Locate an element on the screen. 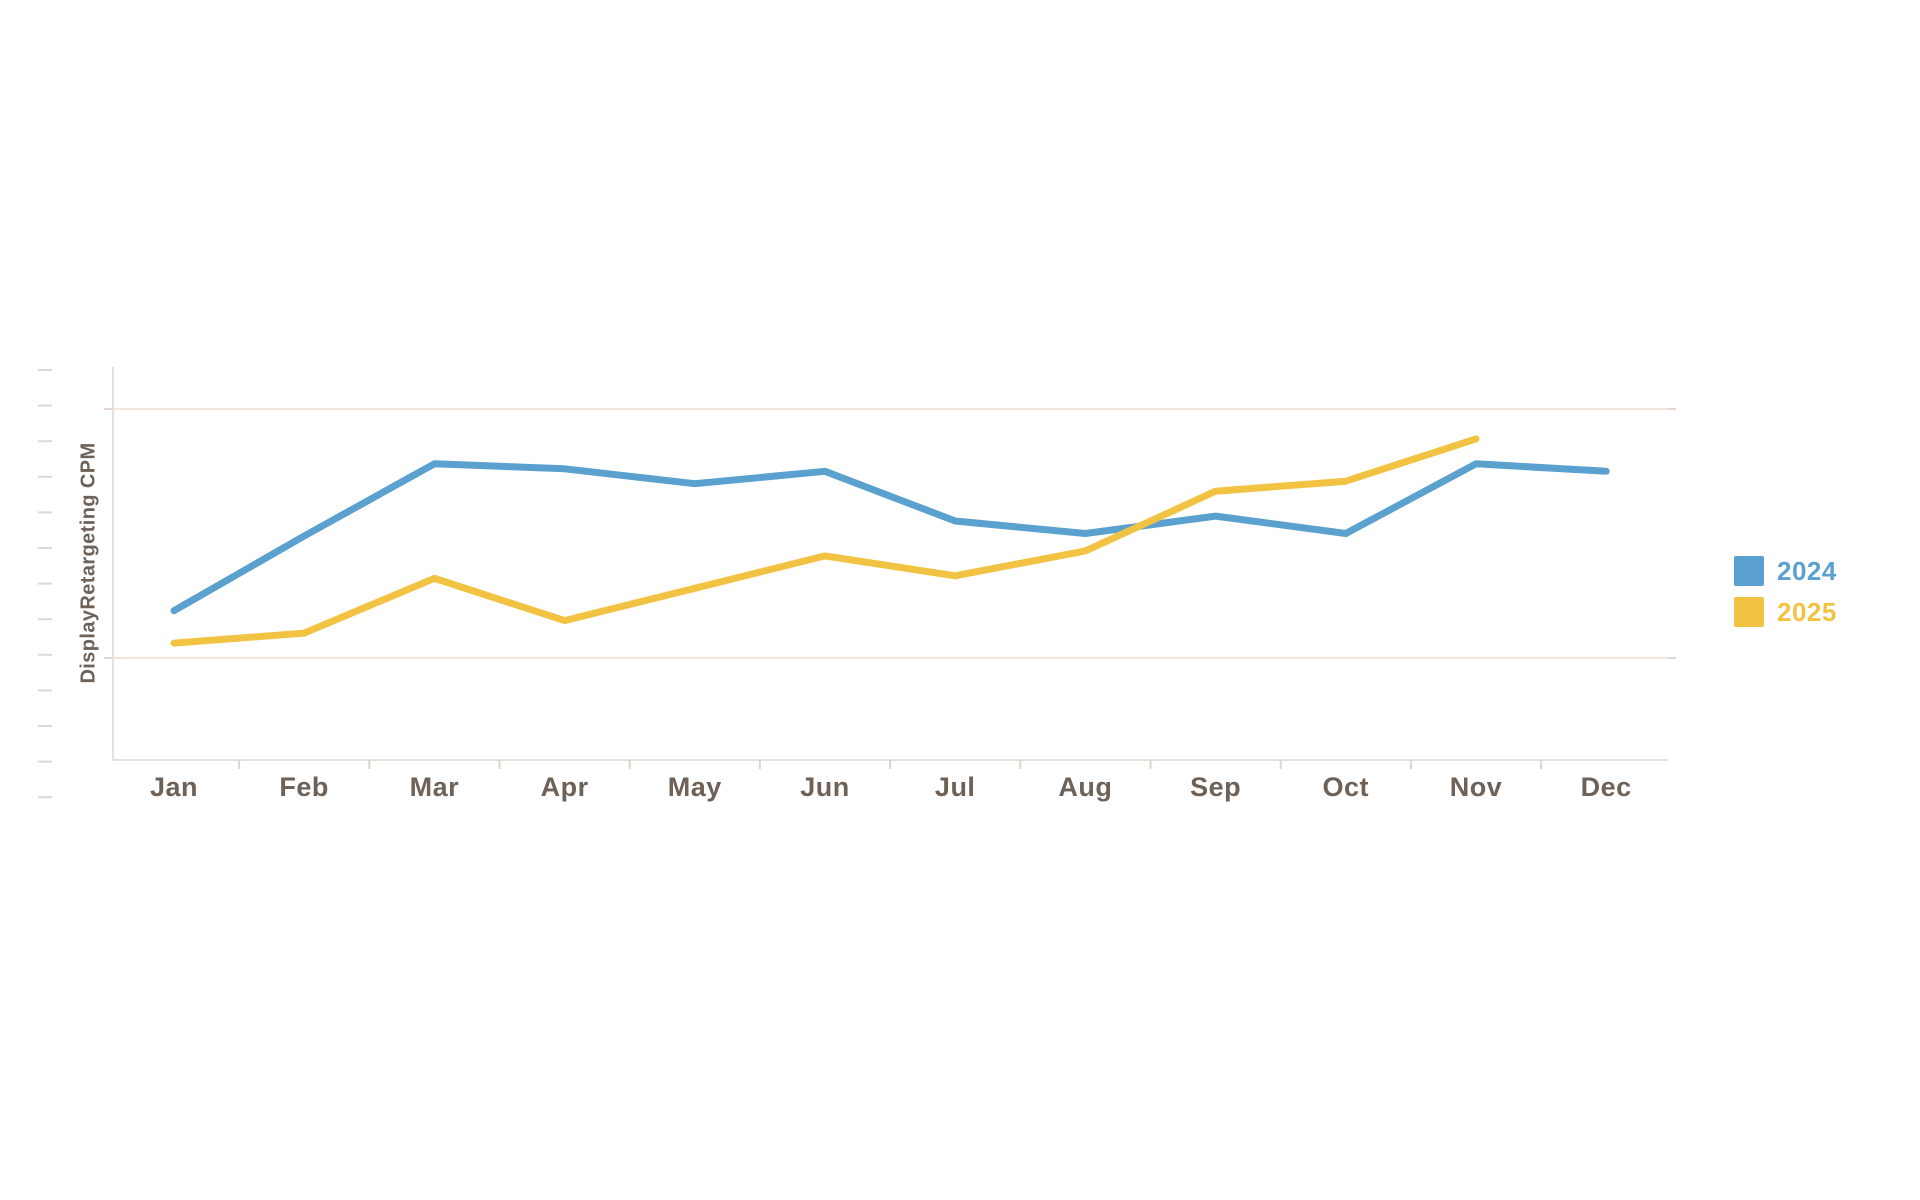  y-axis-label: DisplayRetargeting CPM is located at coordinates (88, 563).